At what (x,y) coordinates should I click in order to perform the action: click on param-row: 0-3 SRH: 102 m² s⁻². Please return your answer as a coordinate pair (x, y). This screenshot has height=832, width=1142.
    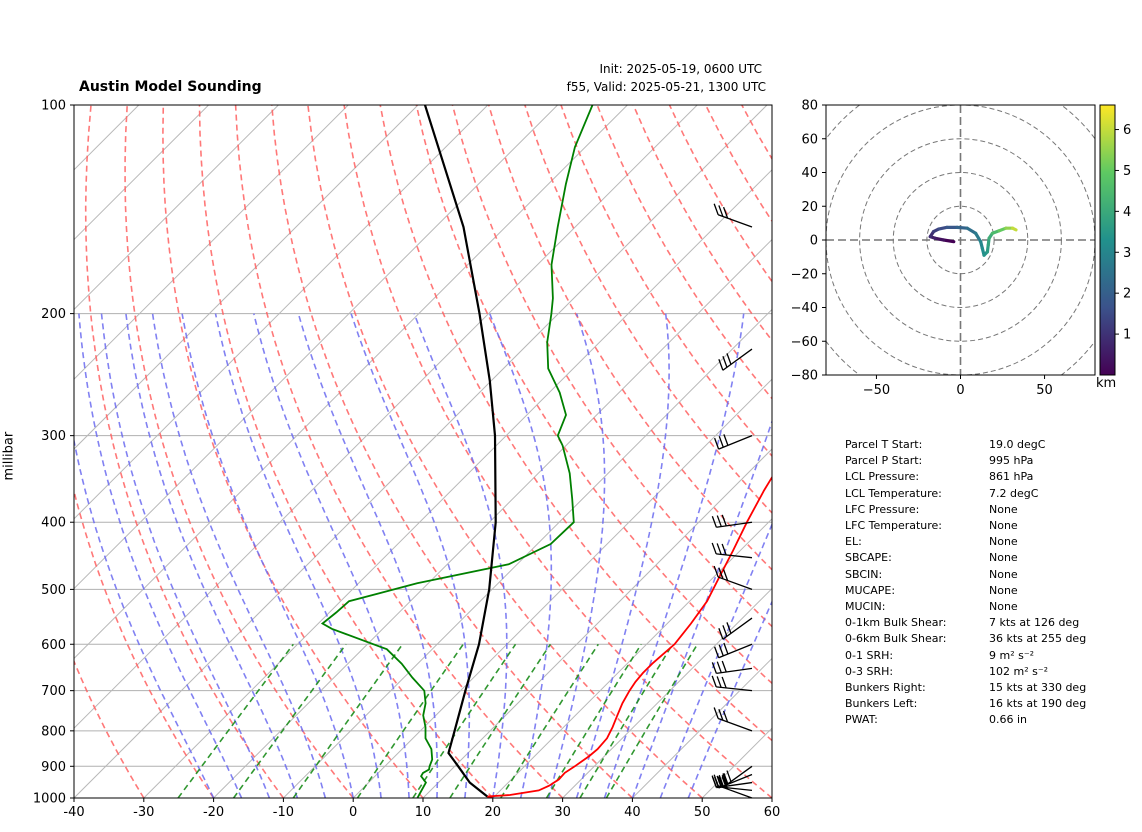
    Looking at the image, I should click on (965, 672).